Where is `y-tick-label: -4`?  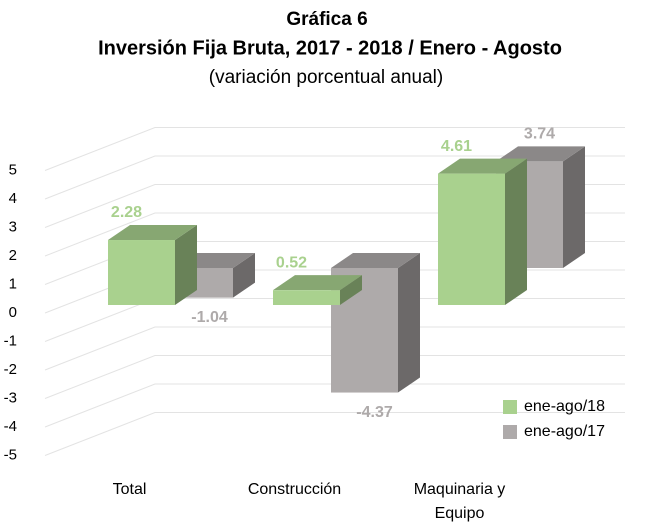 y-tick-label: -4 is located at coordinates (10, 426).